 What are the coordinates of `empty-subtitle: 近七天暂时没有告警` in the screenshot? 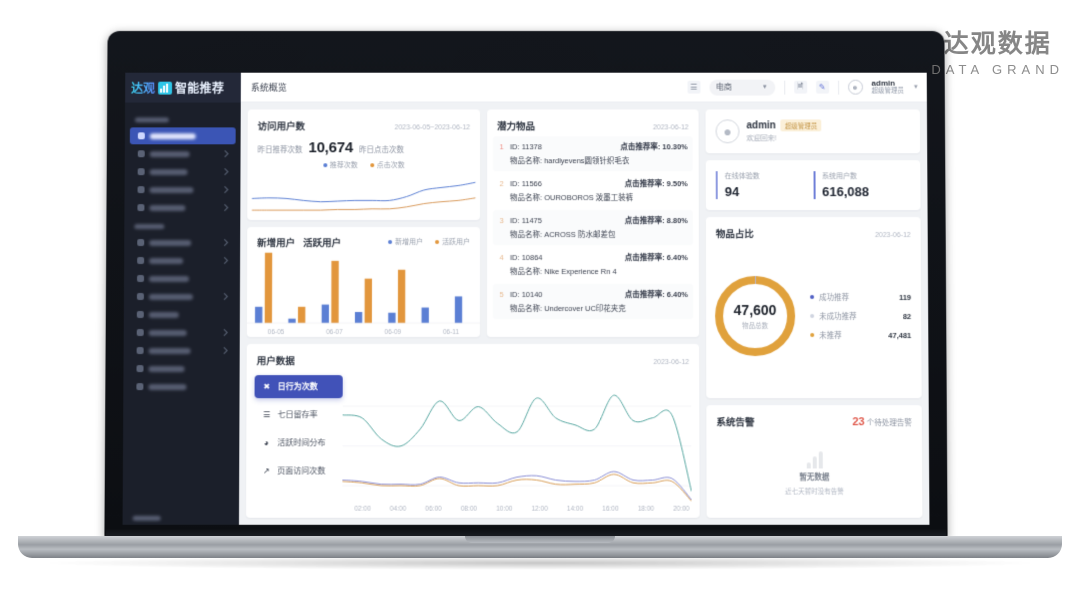 It's located at (814, 492).